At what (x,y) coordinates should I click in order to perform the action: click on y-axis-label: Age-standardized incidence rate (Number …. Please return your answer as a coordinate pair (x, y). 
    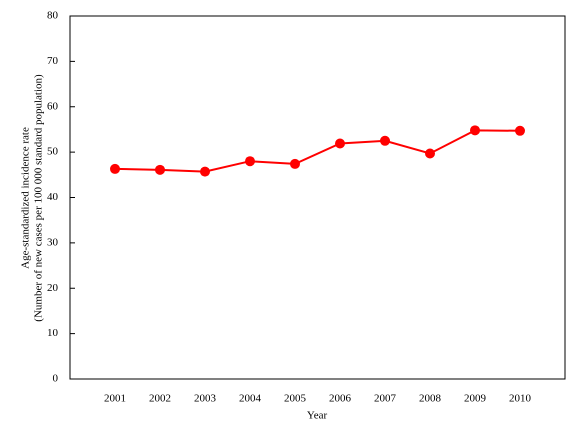
    Looking at the image, I should click on (32, 198).